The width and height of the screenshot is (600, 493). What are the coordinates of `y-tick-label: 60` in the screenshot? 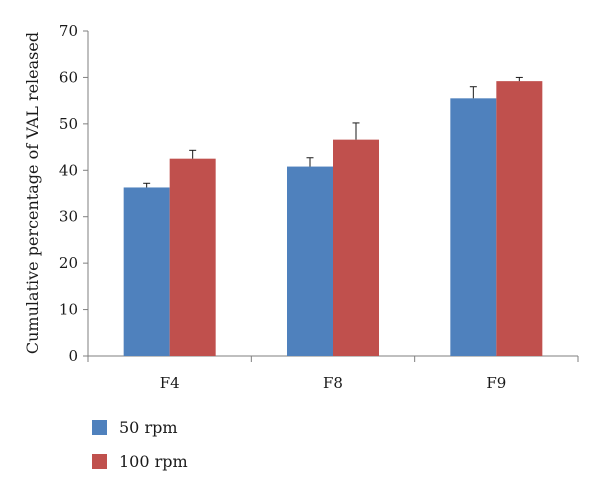 It's located at (68, 77).